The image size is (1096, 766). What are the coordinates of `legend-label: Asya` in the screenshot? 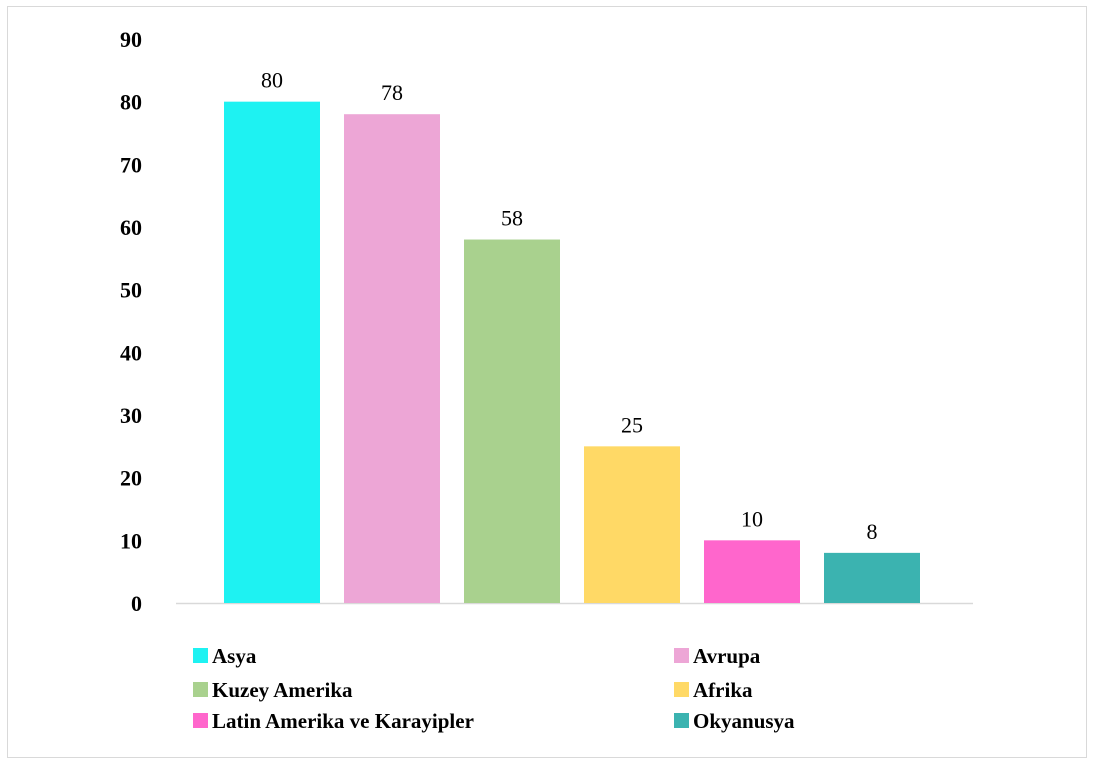 It's located at (234, 656).